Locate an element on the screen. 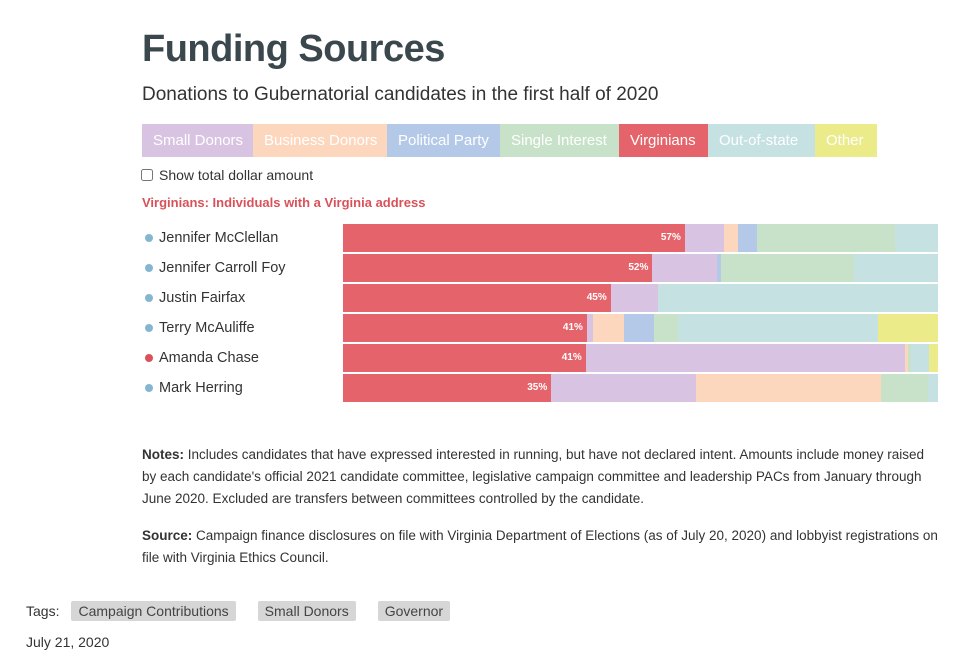 This screenshot has width=979, height=671. candidate-label: Justin Fairfax is located at coordinates (195, 298).